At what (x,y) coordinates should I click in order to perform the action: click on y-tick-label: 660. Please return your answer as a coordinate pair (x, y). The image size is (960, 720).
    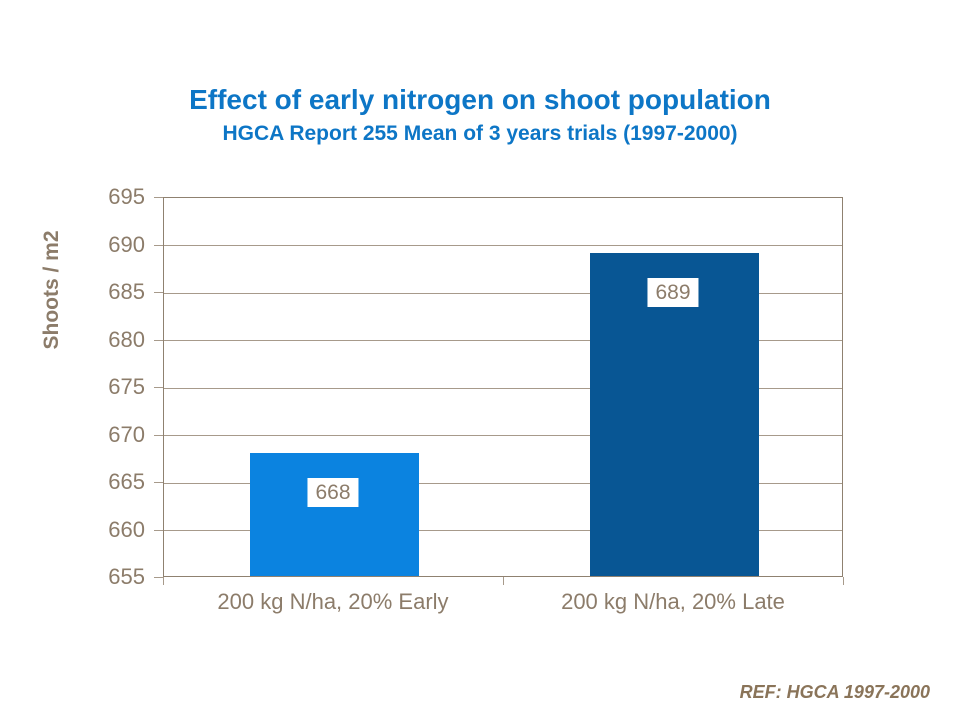
    Looking at the image, I should click on (126, 529).